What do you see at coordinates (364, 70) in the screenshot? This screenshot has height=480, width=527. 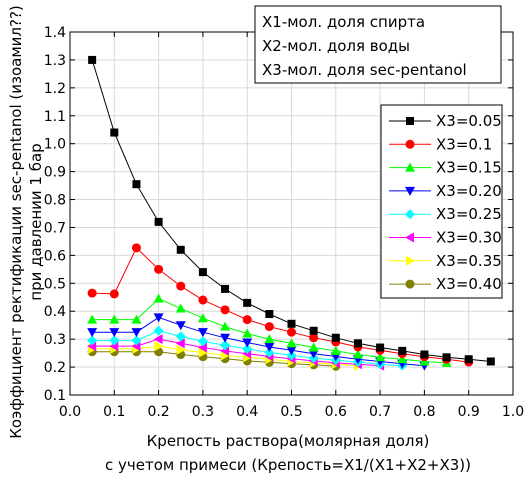 I see `note-x3: X3-мол. доля sec-pentanol` at bounding box center [364, 70].